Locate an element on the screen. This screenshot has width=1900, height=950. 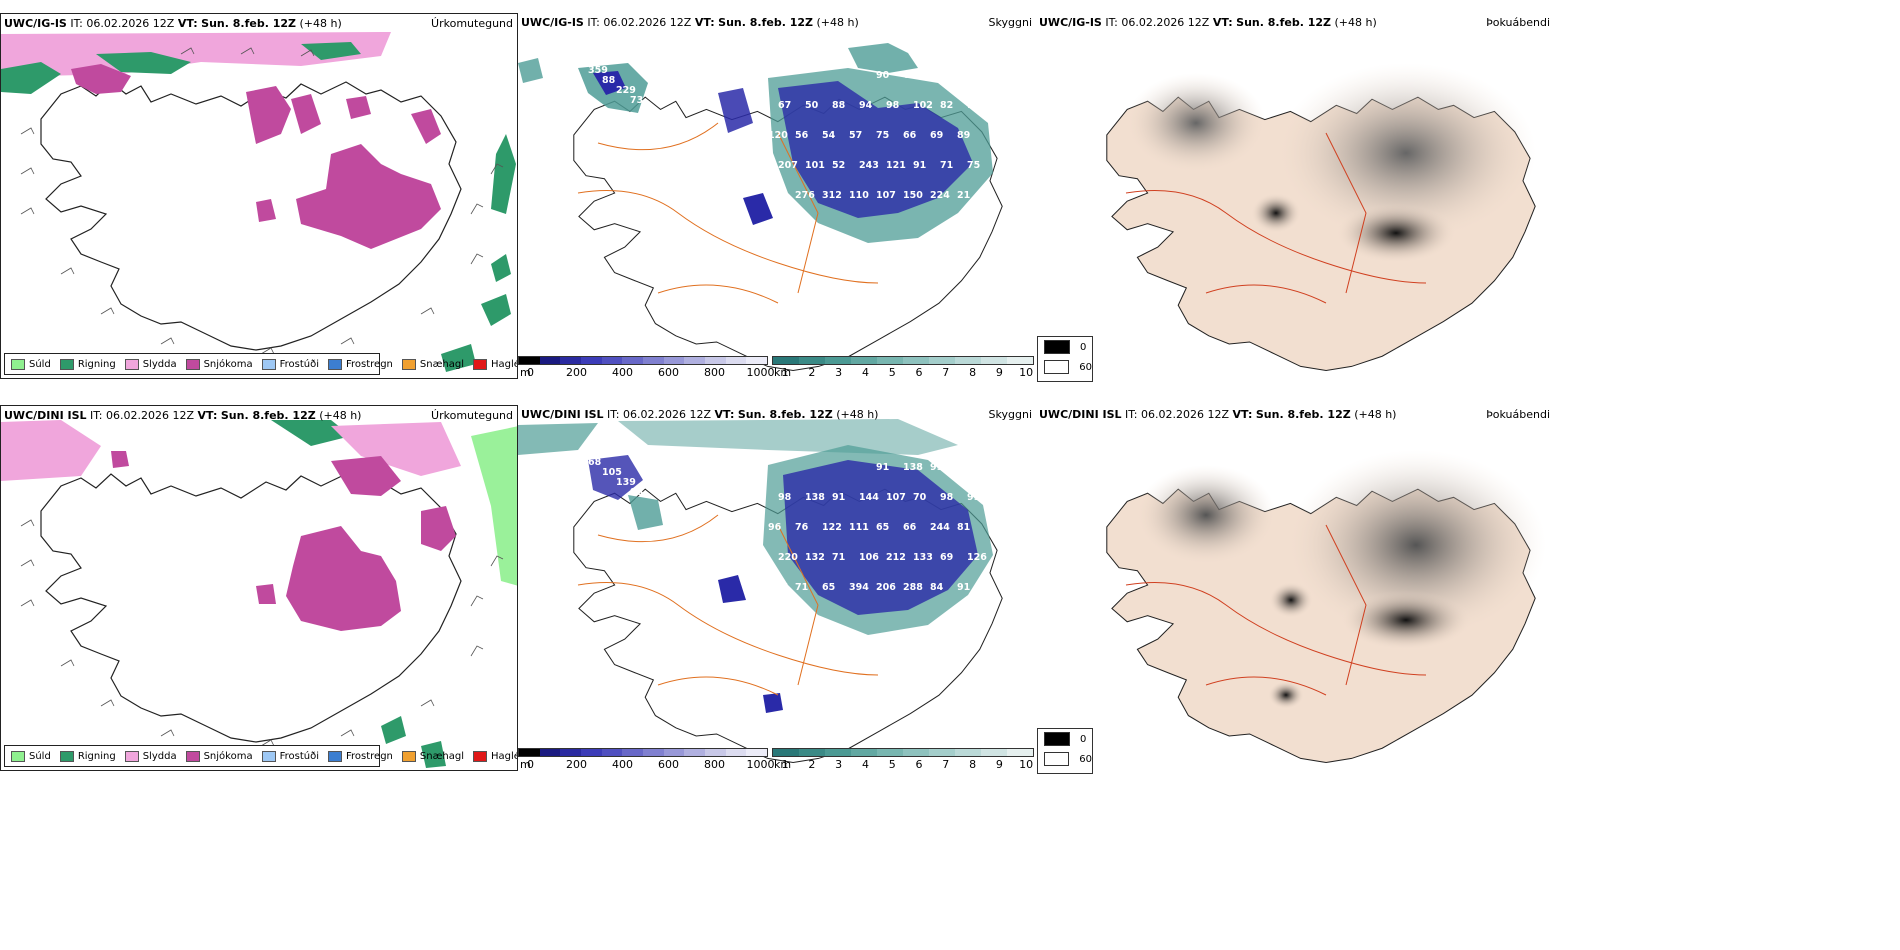
visibility-value: 106 is located at coordinates (869, 557).